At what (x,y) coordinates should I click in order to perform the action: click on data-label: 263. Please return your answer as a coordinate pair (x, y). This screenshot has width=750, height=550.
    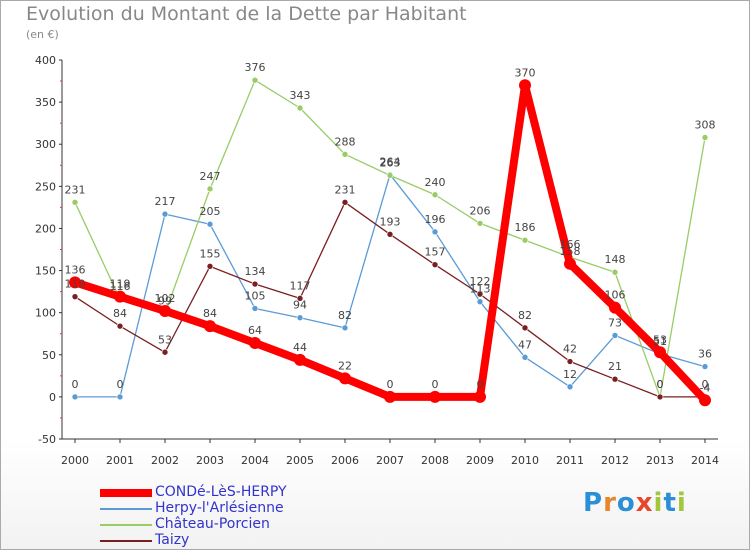
    Looking at the image, I should click on (390, 162).